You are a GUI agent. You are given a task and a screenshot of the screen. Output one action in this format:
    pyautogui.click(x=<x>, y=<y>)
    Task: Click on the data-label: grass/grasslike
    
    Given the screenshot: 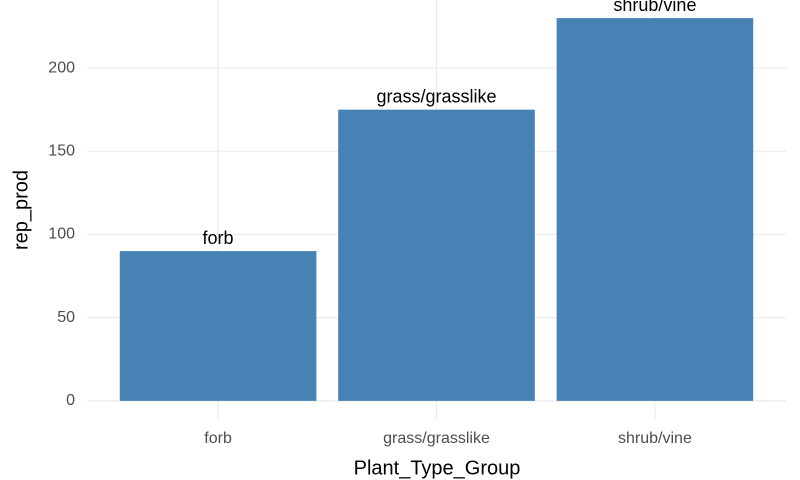 What is the action you would take?
    pyautogui.click(x=436, y=96)
    